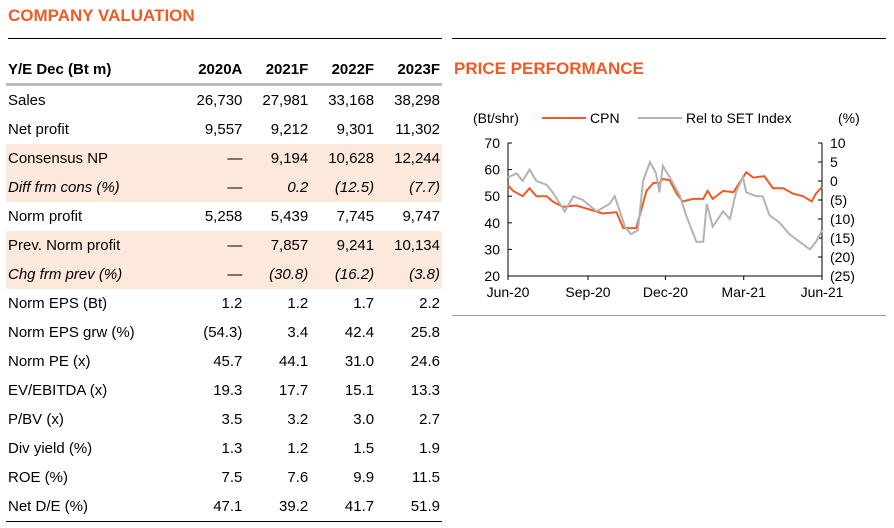 Image resolution: width=894 pixels, height=528 pixels. I want to click on y-tick-label-right: 10, so click(838, 143).